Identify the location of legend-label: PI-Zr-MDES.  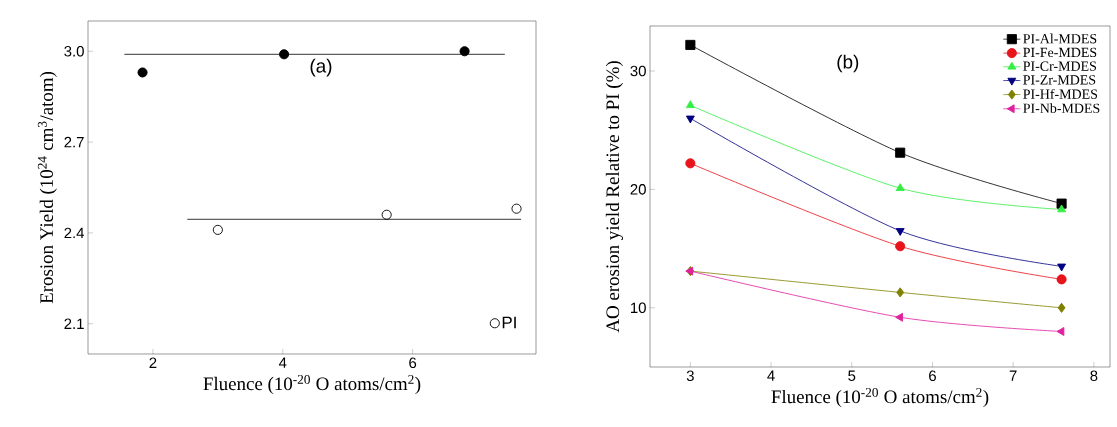
(1059, 80).